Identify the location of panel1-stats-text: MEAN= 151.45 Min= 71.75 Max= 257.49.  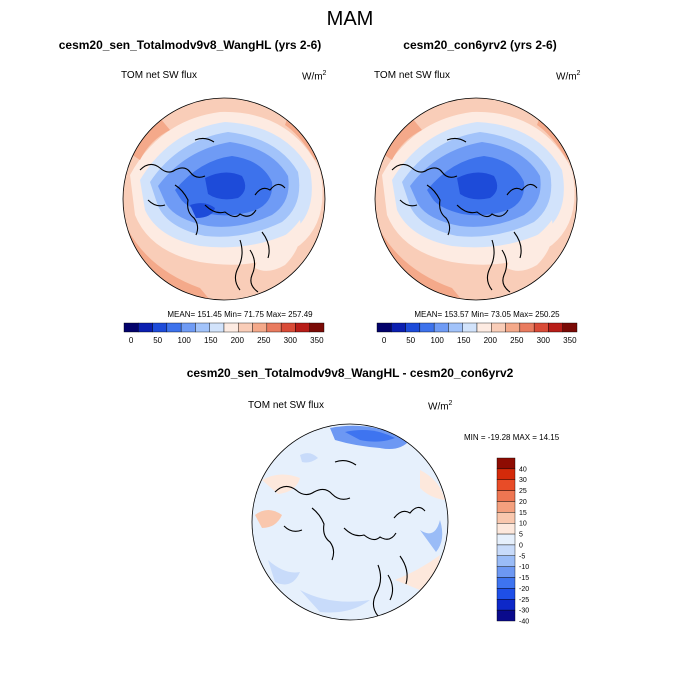
(240, 314).